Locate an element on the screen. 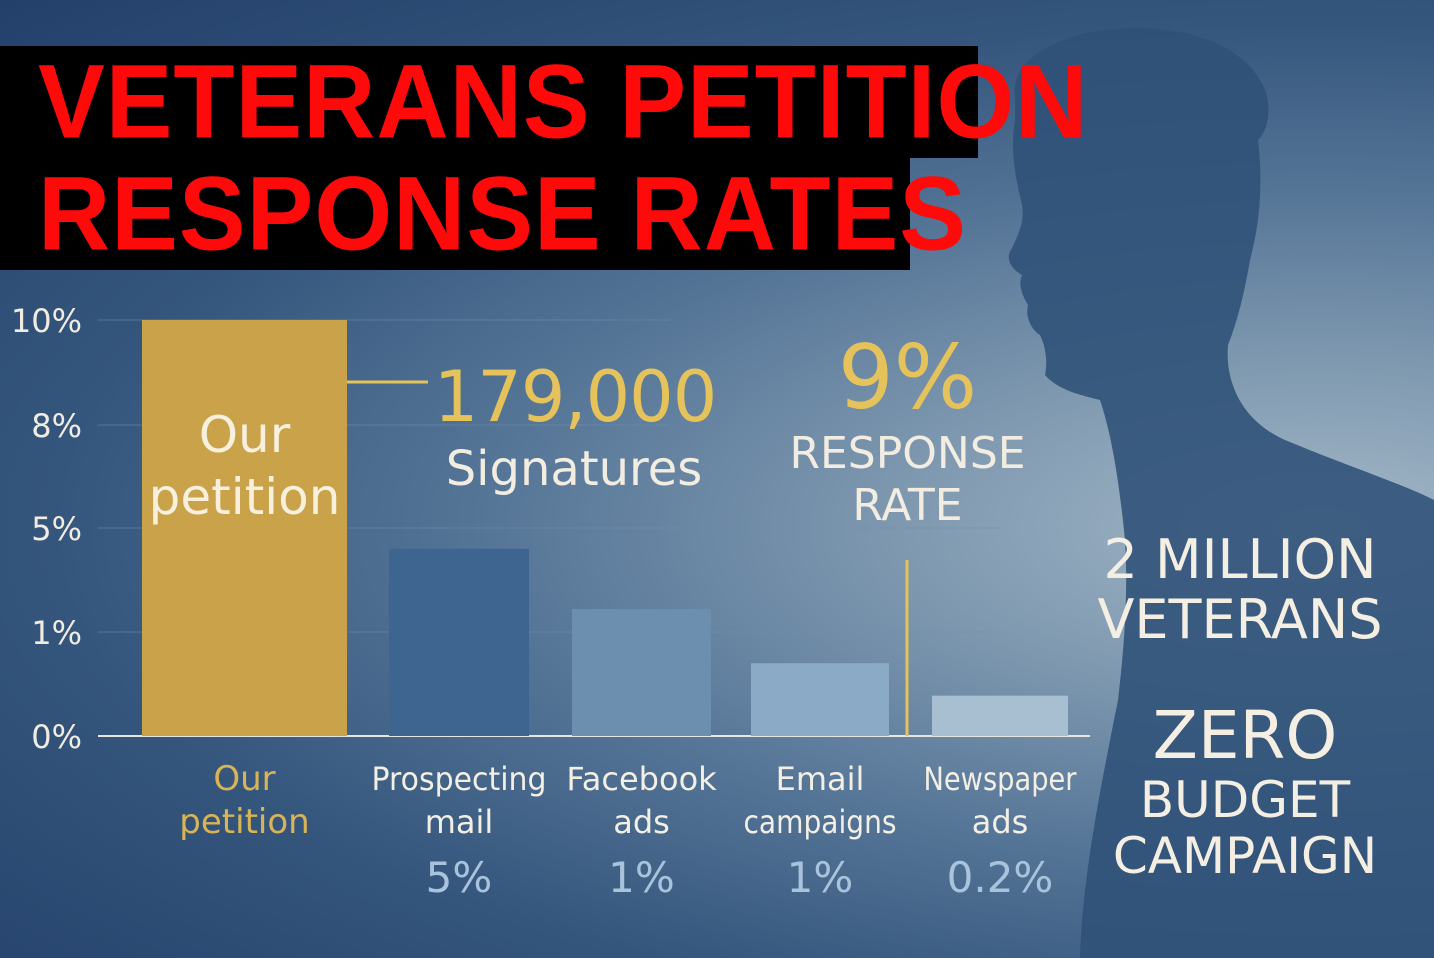 The height and width of the screenshot is (958, 1434). chart-title-line-1: VETERANS PETITION is located at coordinates (563, 102).